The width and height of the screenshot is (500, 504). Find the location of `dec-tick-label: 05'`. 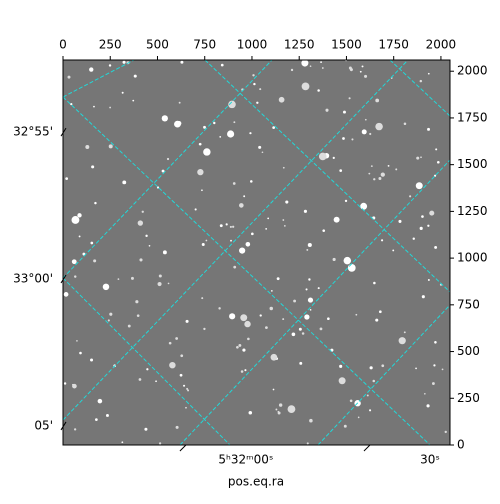

dec-tick-label: 05' is located at coordinates (43, 425).